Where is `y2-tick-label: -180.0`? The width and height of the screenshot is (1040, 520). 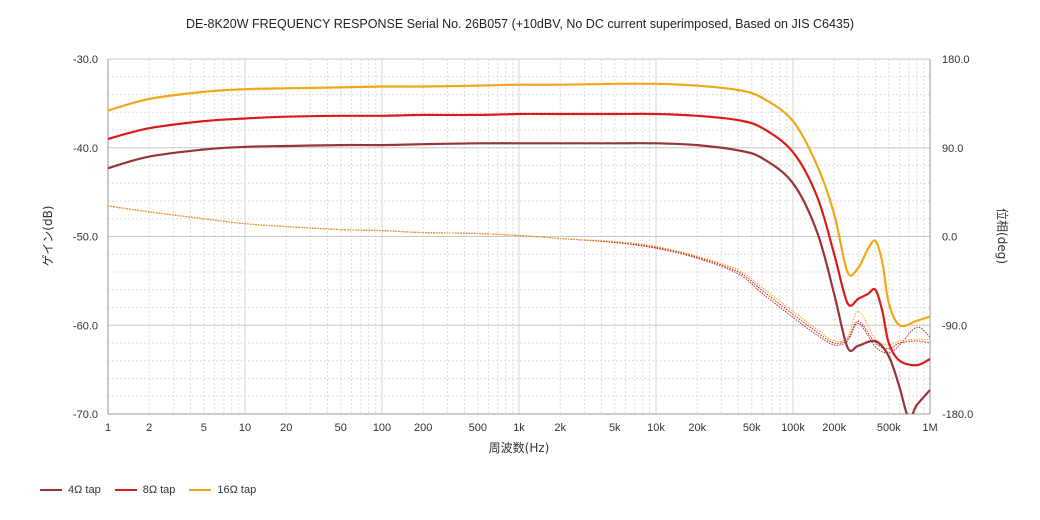 y2-tick-label: -180.0 is located at coordinates (957, 415).